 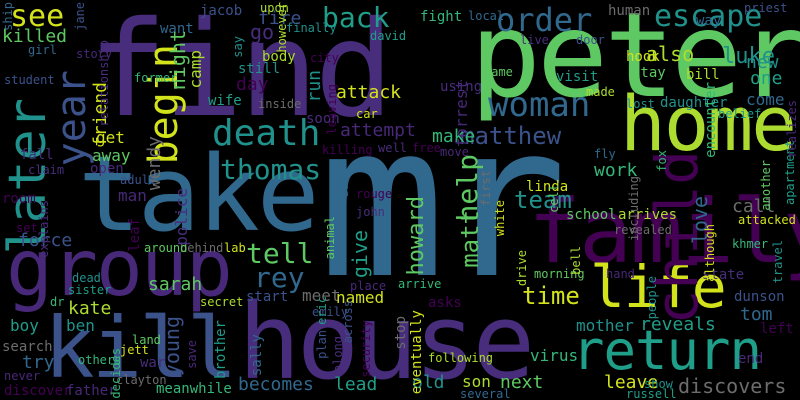 I want to click on word-fire: fire, so click(x=280, y=18).